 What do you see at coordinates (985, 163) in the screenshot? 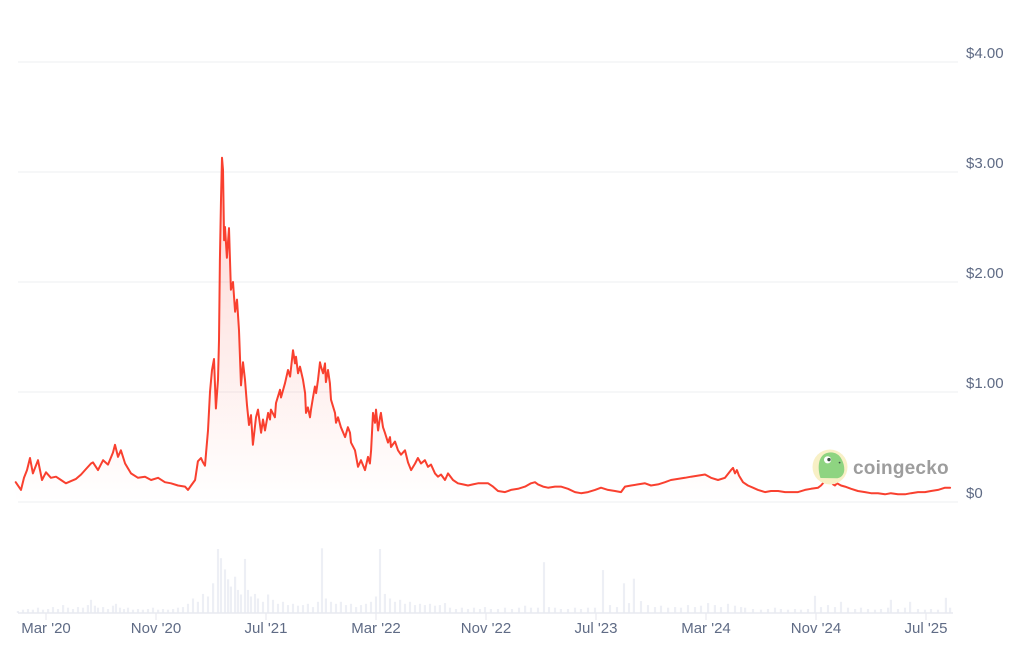
I see `y-axis-tick-label: $3.00` at bounding box center [985, 163].